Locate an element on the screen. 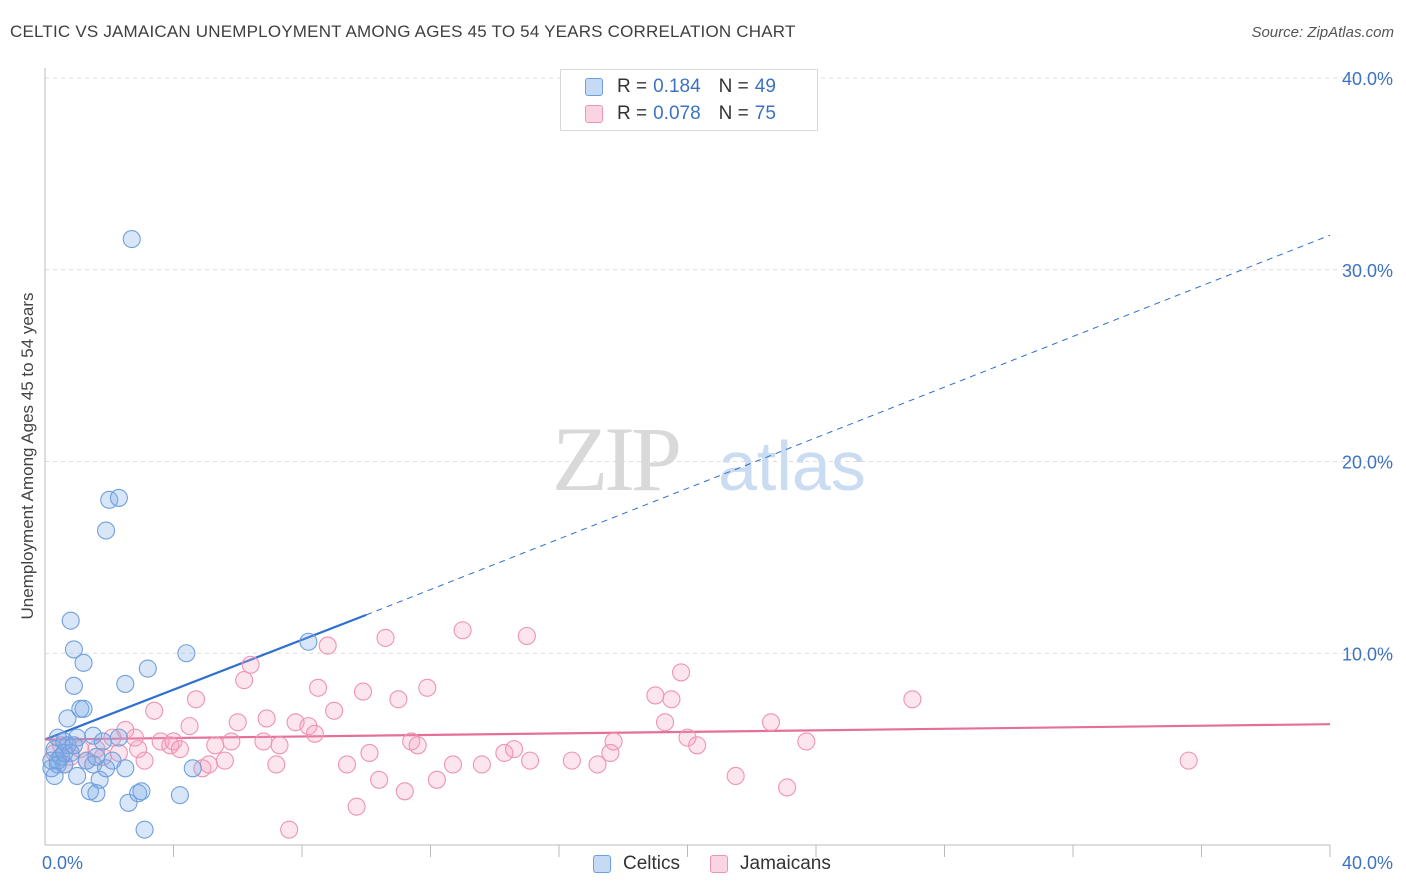 This screenshot has height=892, width=1406. source-label: Source: ZipAtlas.com is located at coordinates (1322, 32).